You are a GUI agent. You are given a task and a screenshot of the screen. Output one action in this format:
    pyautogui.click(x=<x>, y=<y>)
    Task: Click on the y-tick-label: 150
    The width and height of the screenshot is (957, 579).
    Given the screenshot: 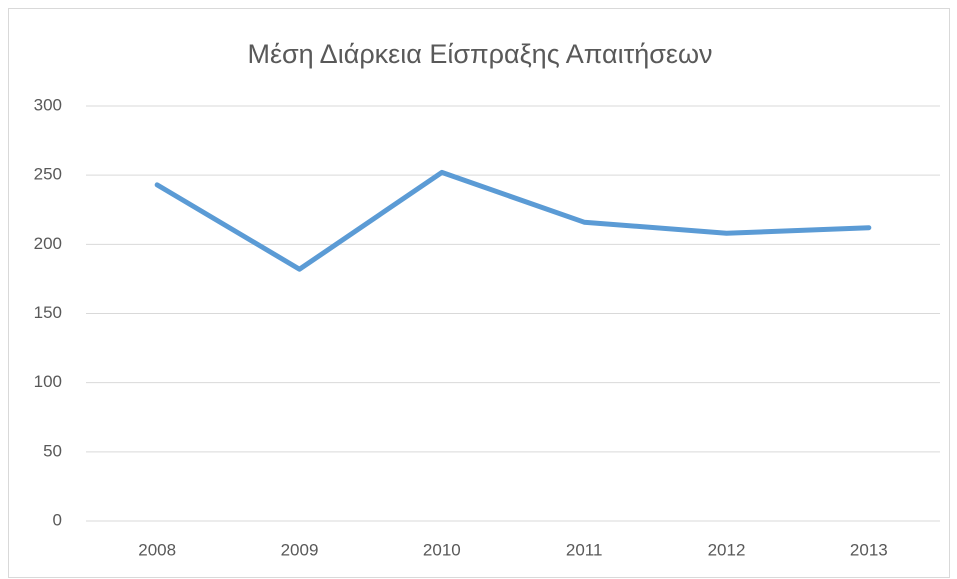 What is the action you would take?
    pyautogui.click(x=48, y=312)
    